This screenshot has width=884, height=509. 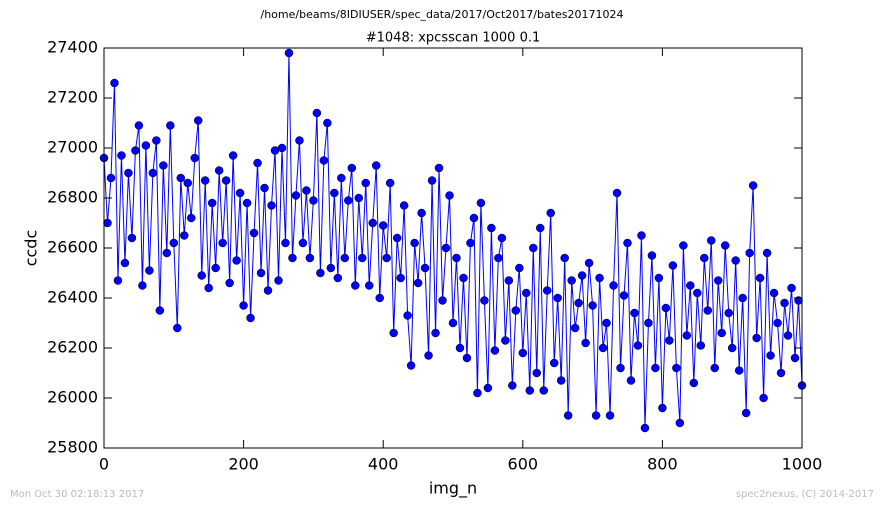 What do you see at coordinates (802, 464) in the screenshot?
I see `x-tick-label: 1000` at bounding box center [802, 464].